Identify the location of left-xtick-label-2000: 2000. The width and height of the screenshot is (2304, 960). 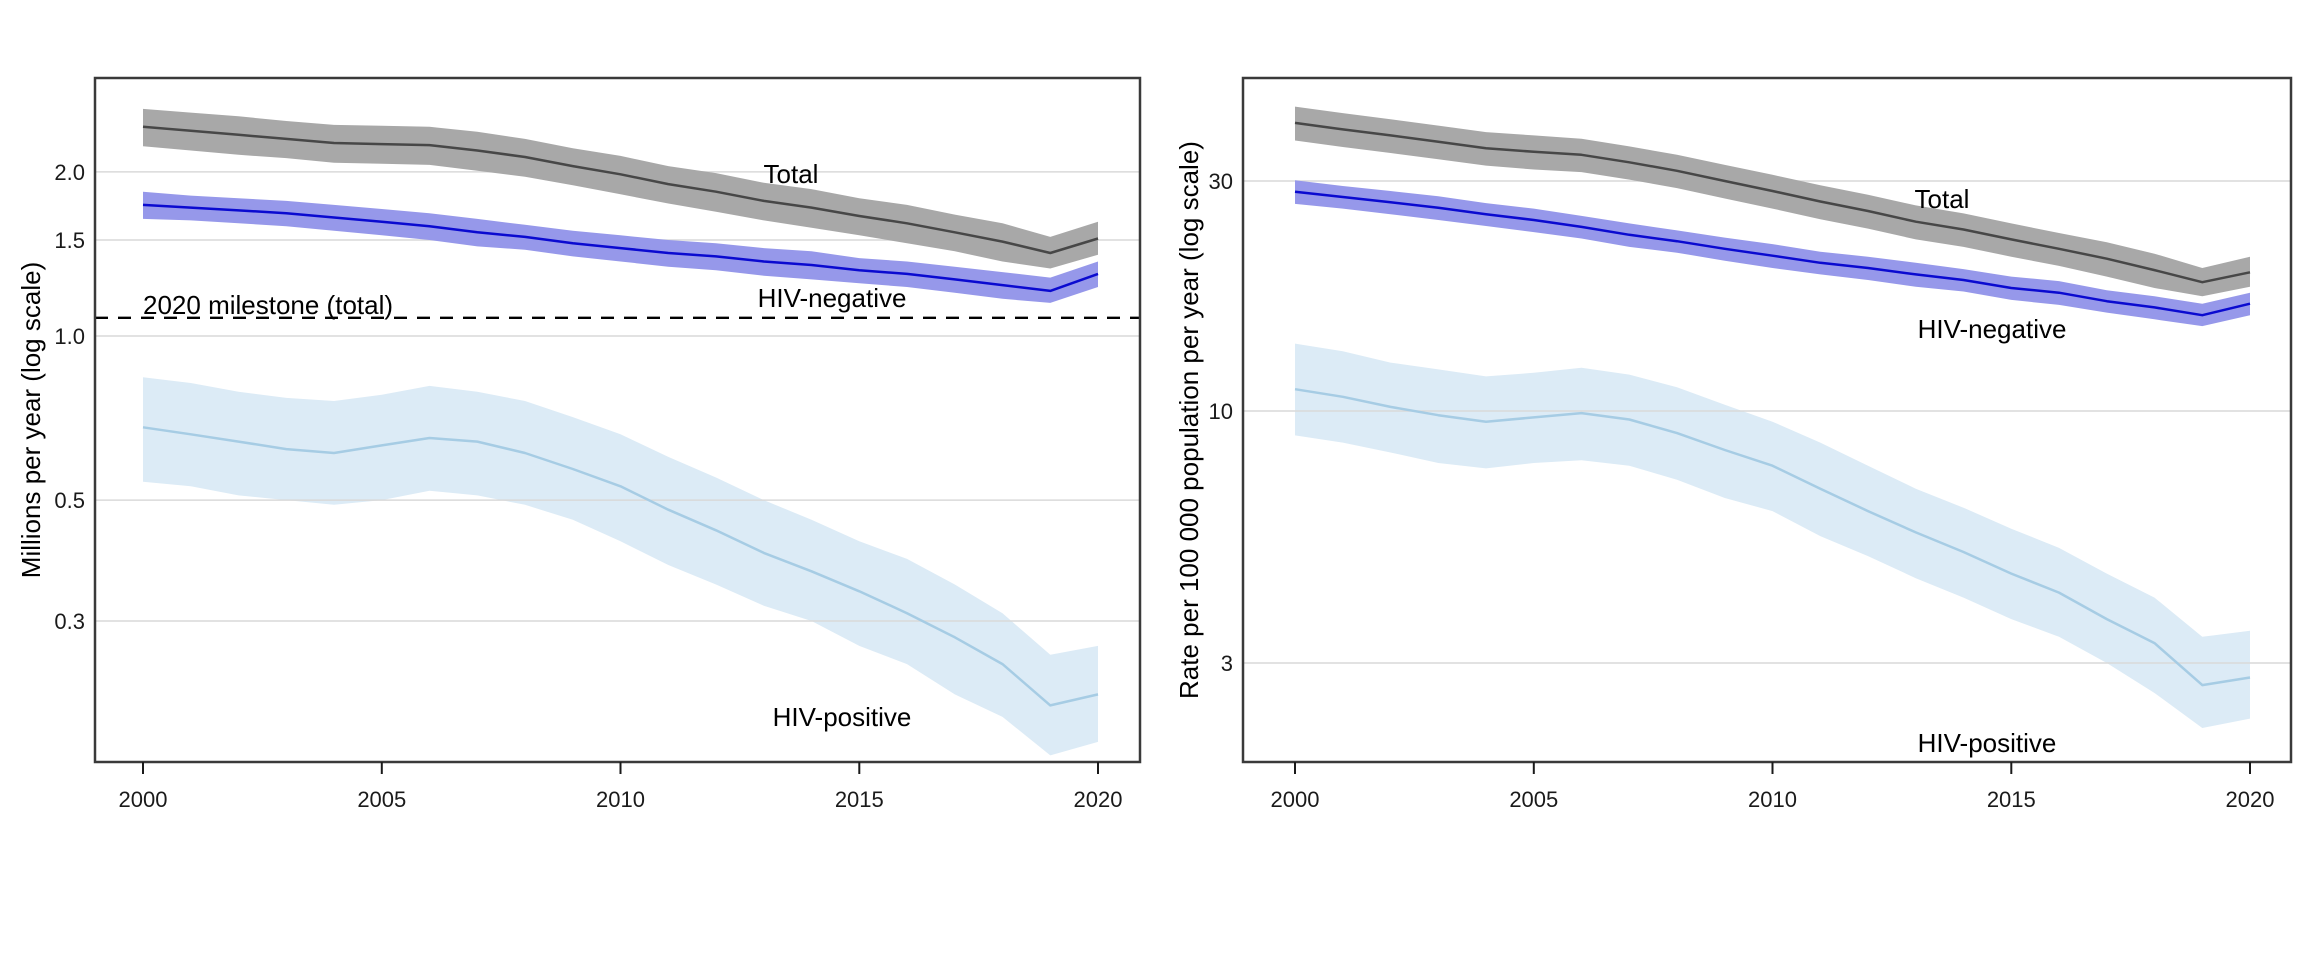
(143, 799).